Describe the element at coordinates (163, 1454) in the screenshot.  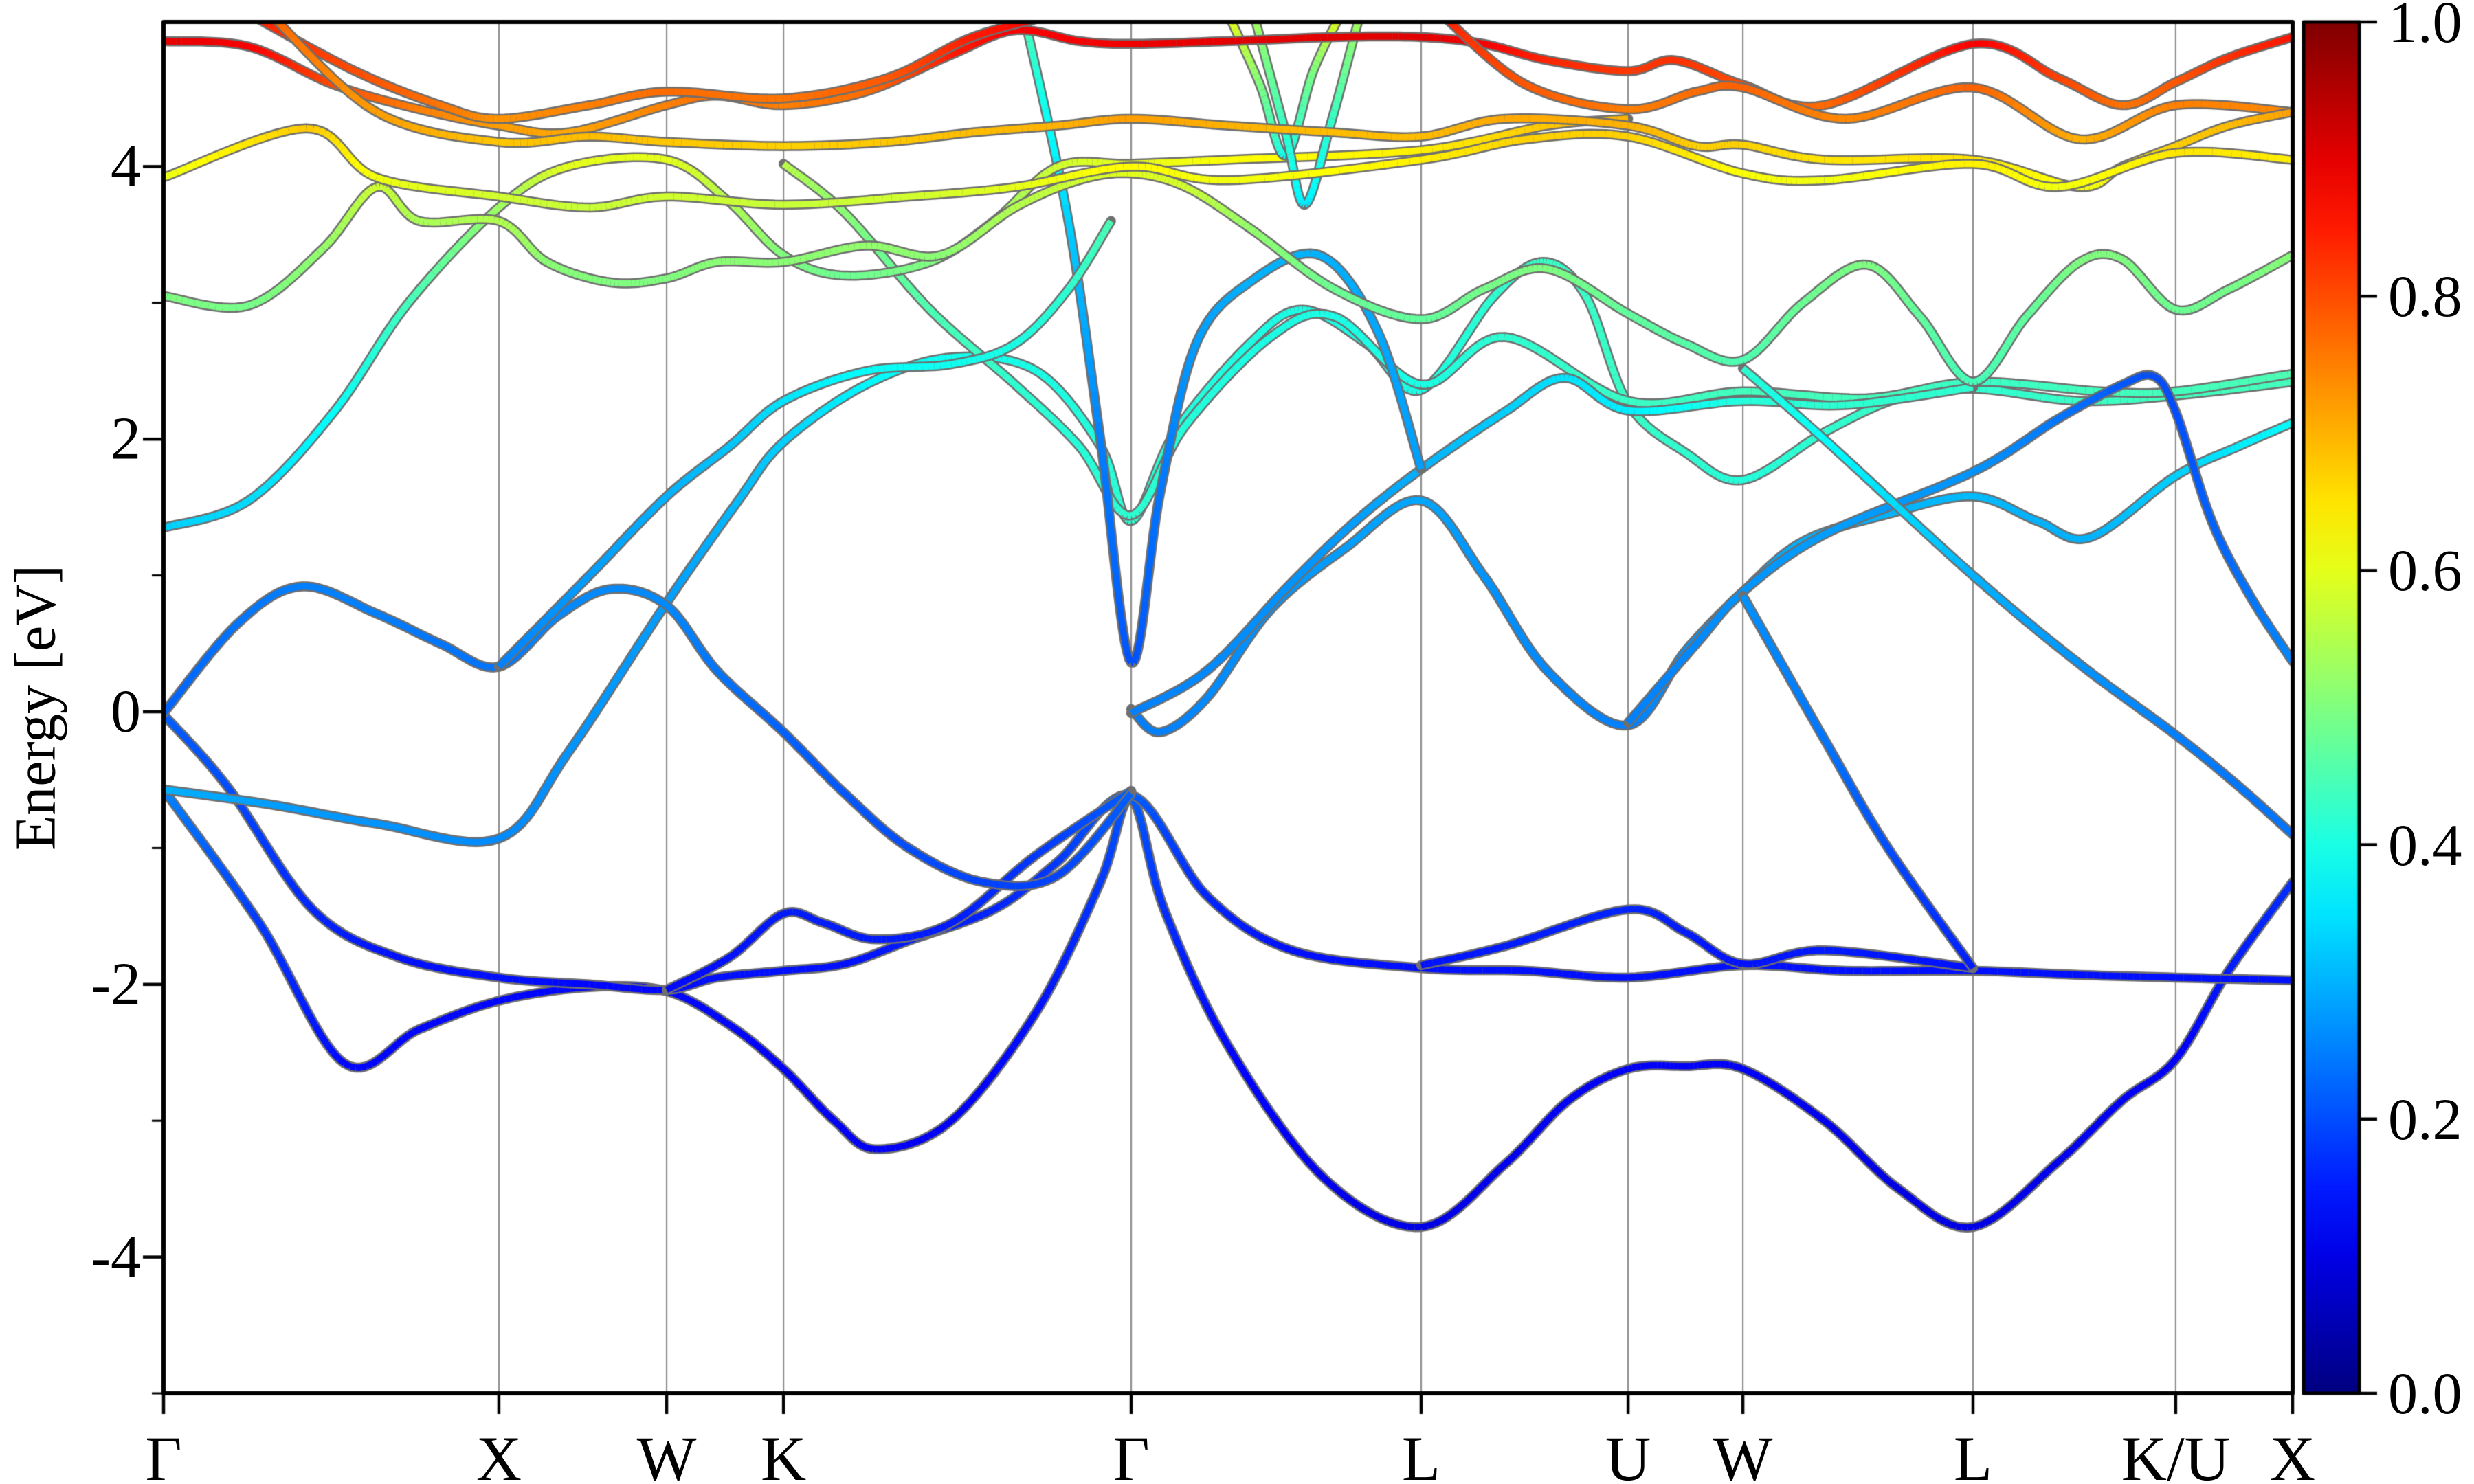
I see `kpoint-label-0-Γ: Γ` at that location.